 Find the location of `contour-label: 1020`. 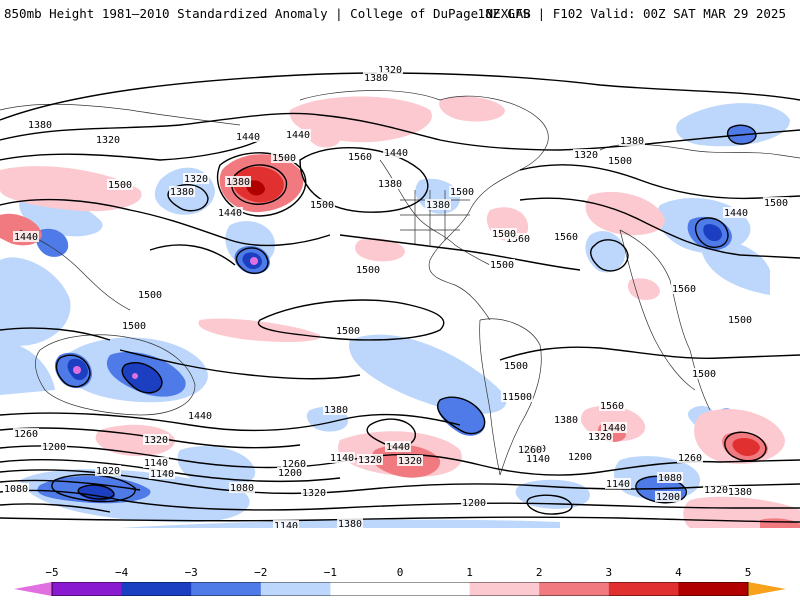

contour-label: 1020 is located at coordinates (108, 471).